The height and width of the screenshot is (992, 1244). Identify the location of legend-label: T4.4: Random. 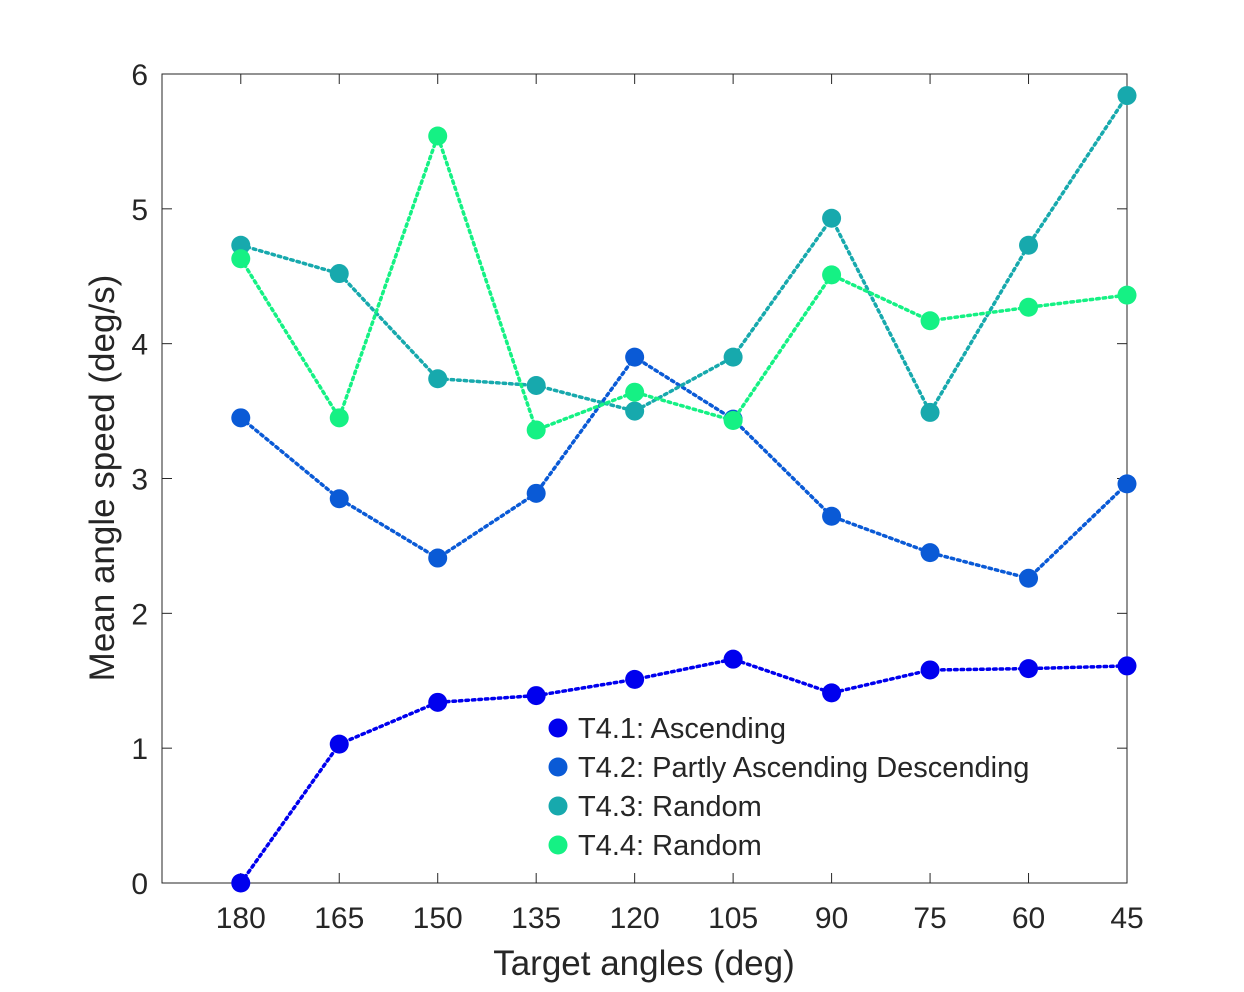
(670, 846).